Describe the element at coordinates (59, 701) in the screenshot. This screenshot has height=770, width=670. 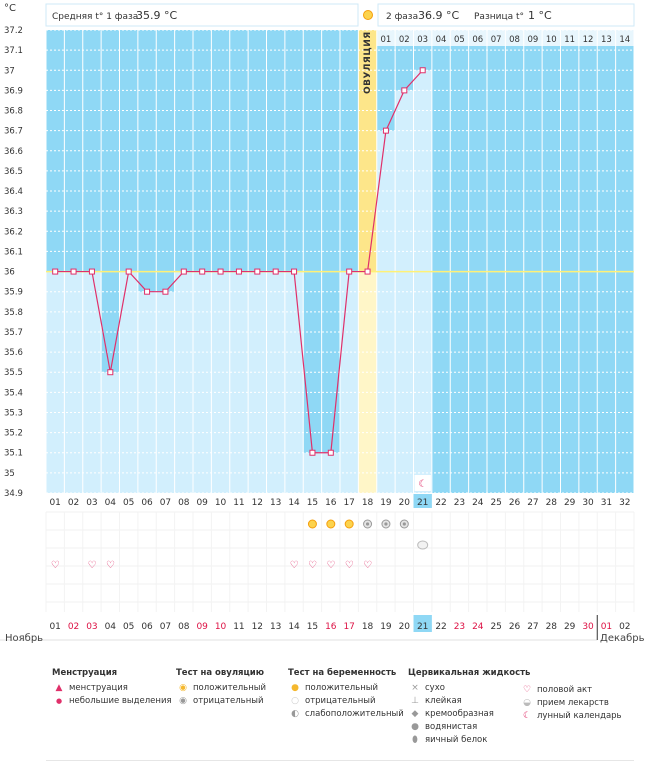
I see `small-drop-icon: ●` at that location.